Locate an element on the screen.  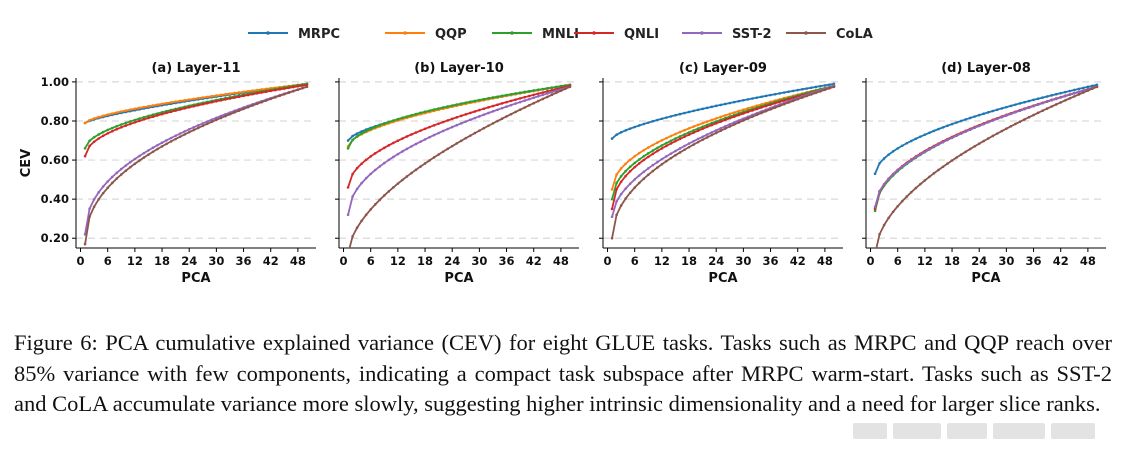
x-tick-label: 48 is located at coordinates (561, 261).